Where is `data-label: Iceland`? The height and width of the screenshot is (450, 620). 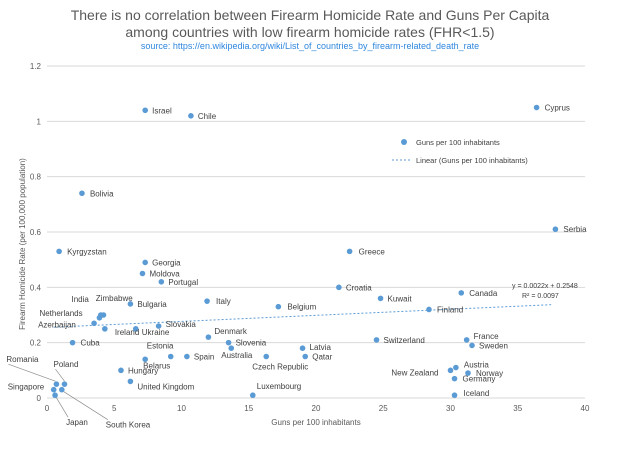
data-label: Iceland is located at coordinates (477, 393).